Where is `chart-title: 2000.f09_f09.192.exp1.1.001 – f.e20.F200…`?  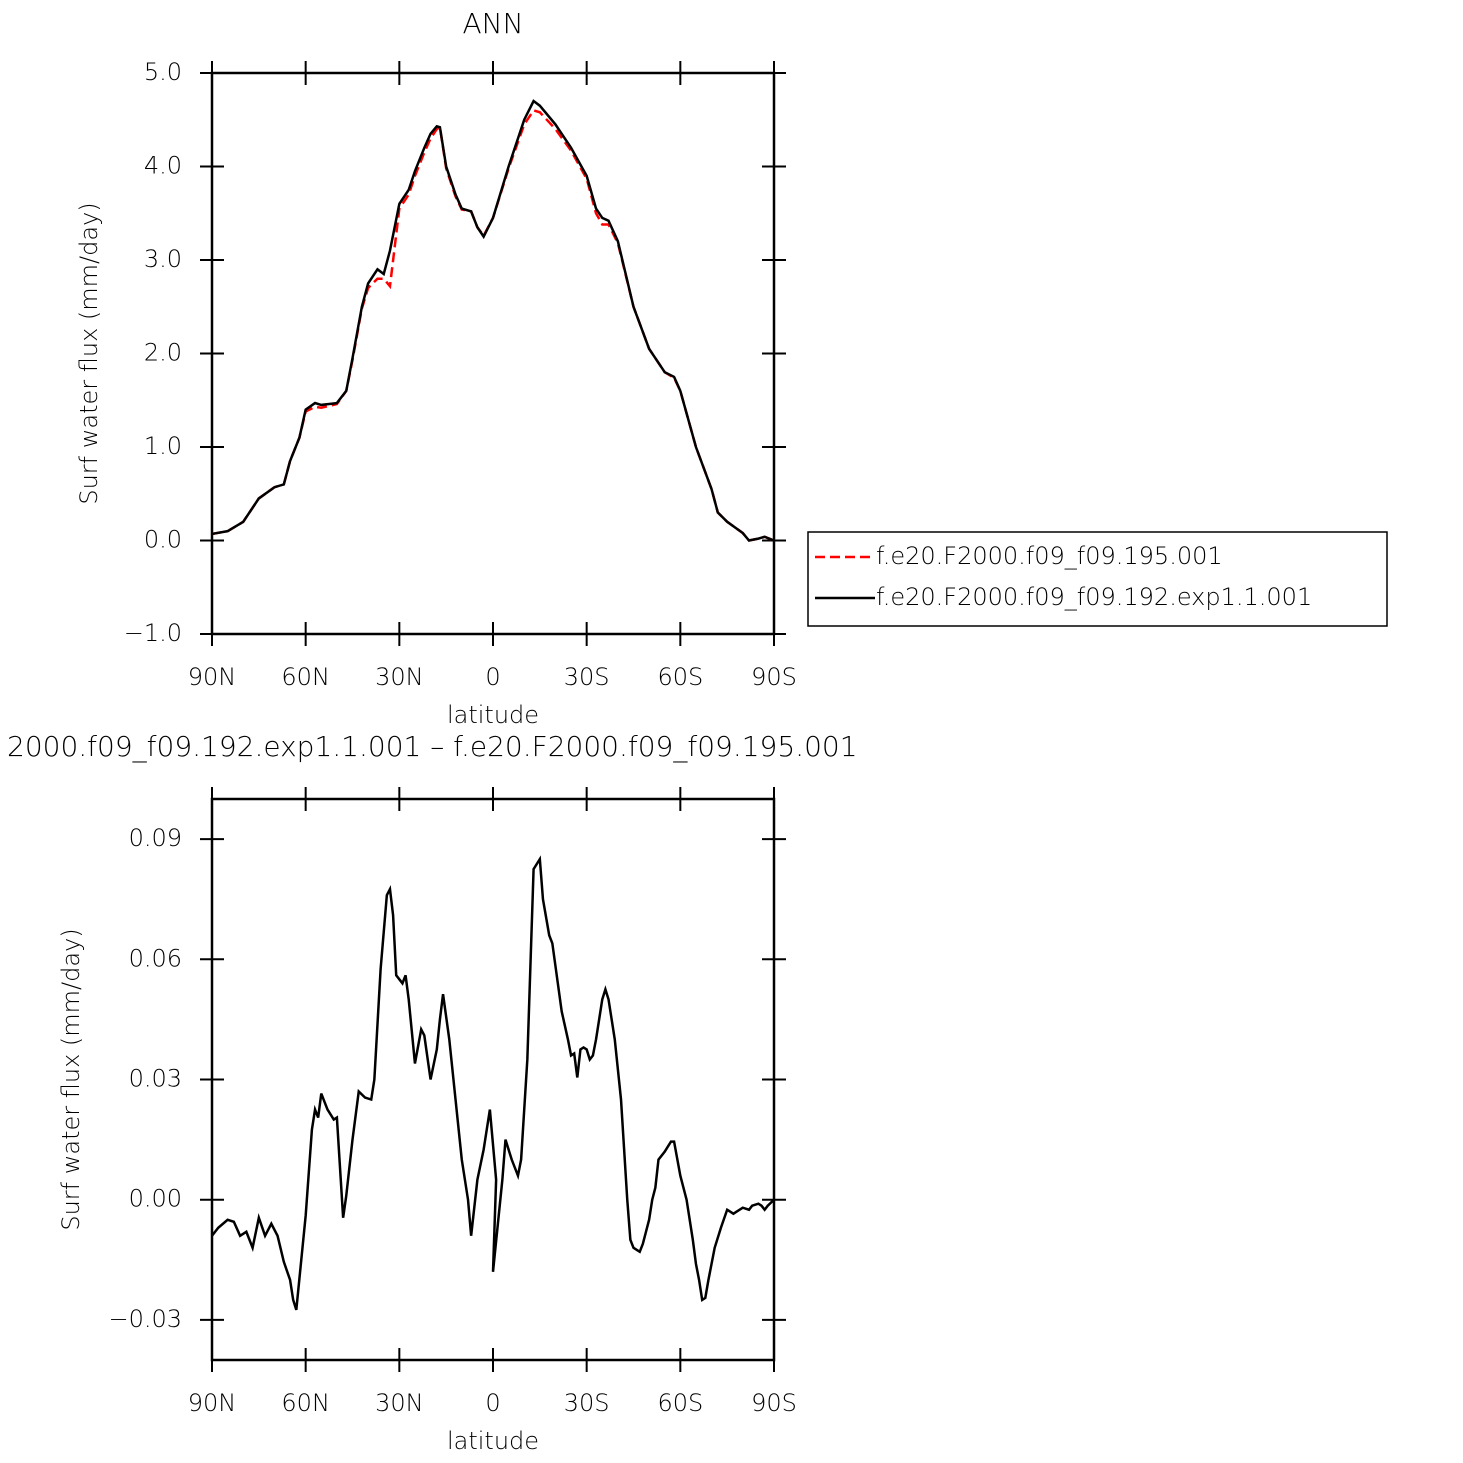 chart-title: 2000.f09_f09.192.exp1.1.001 – f.e20.F200… is located at coordinates (432, 747).